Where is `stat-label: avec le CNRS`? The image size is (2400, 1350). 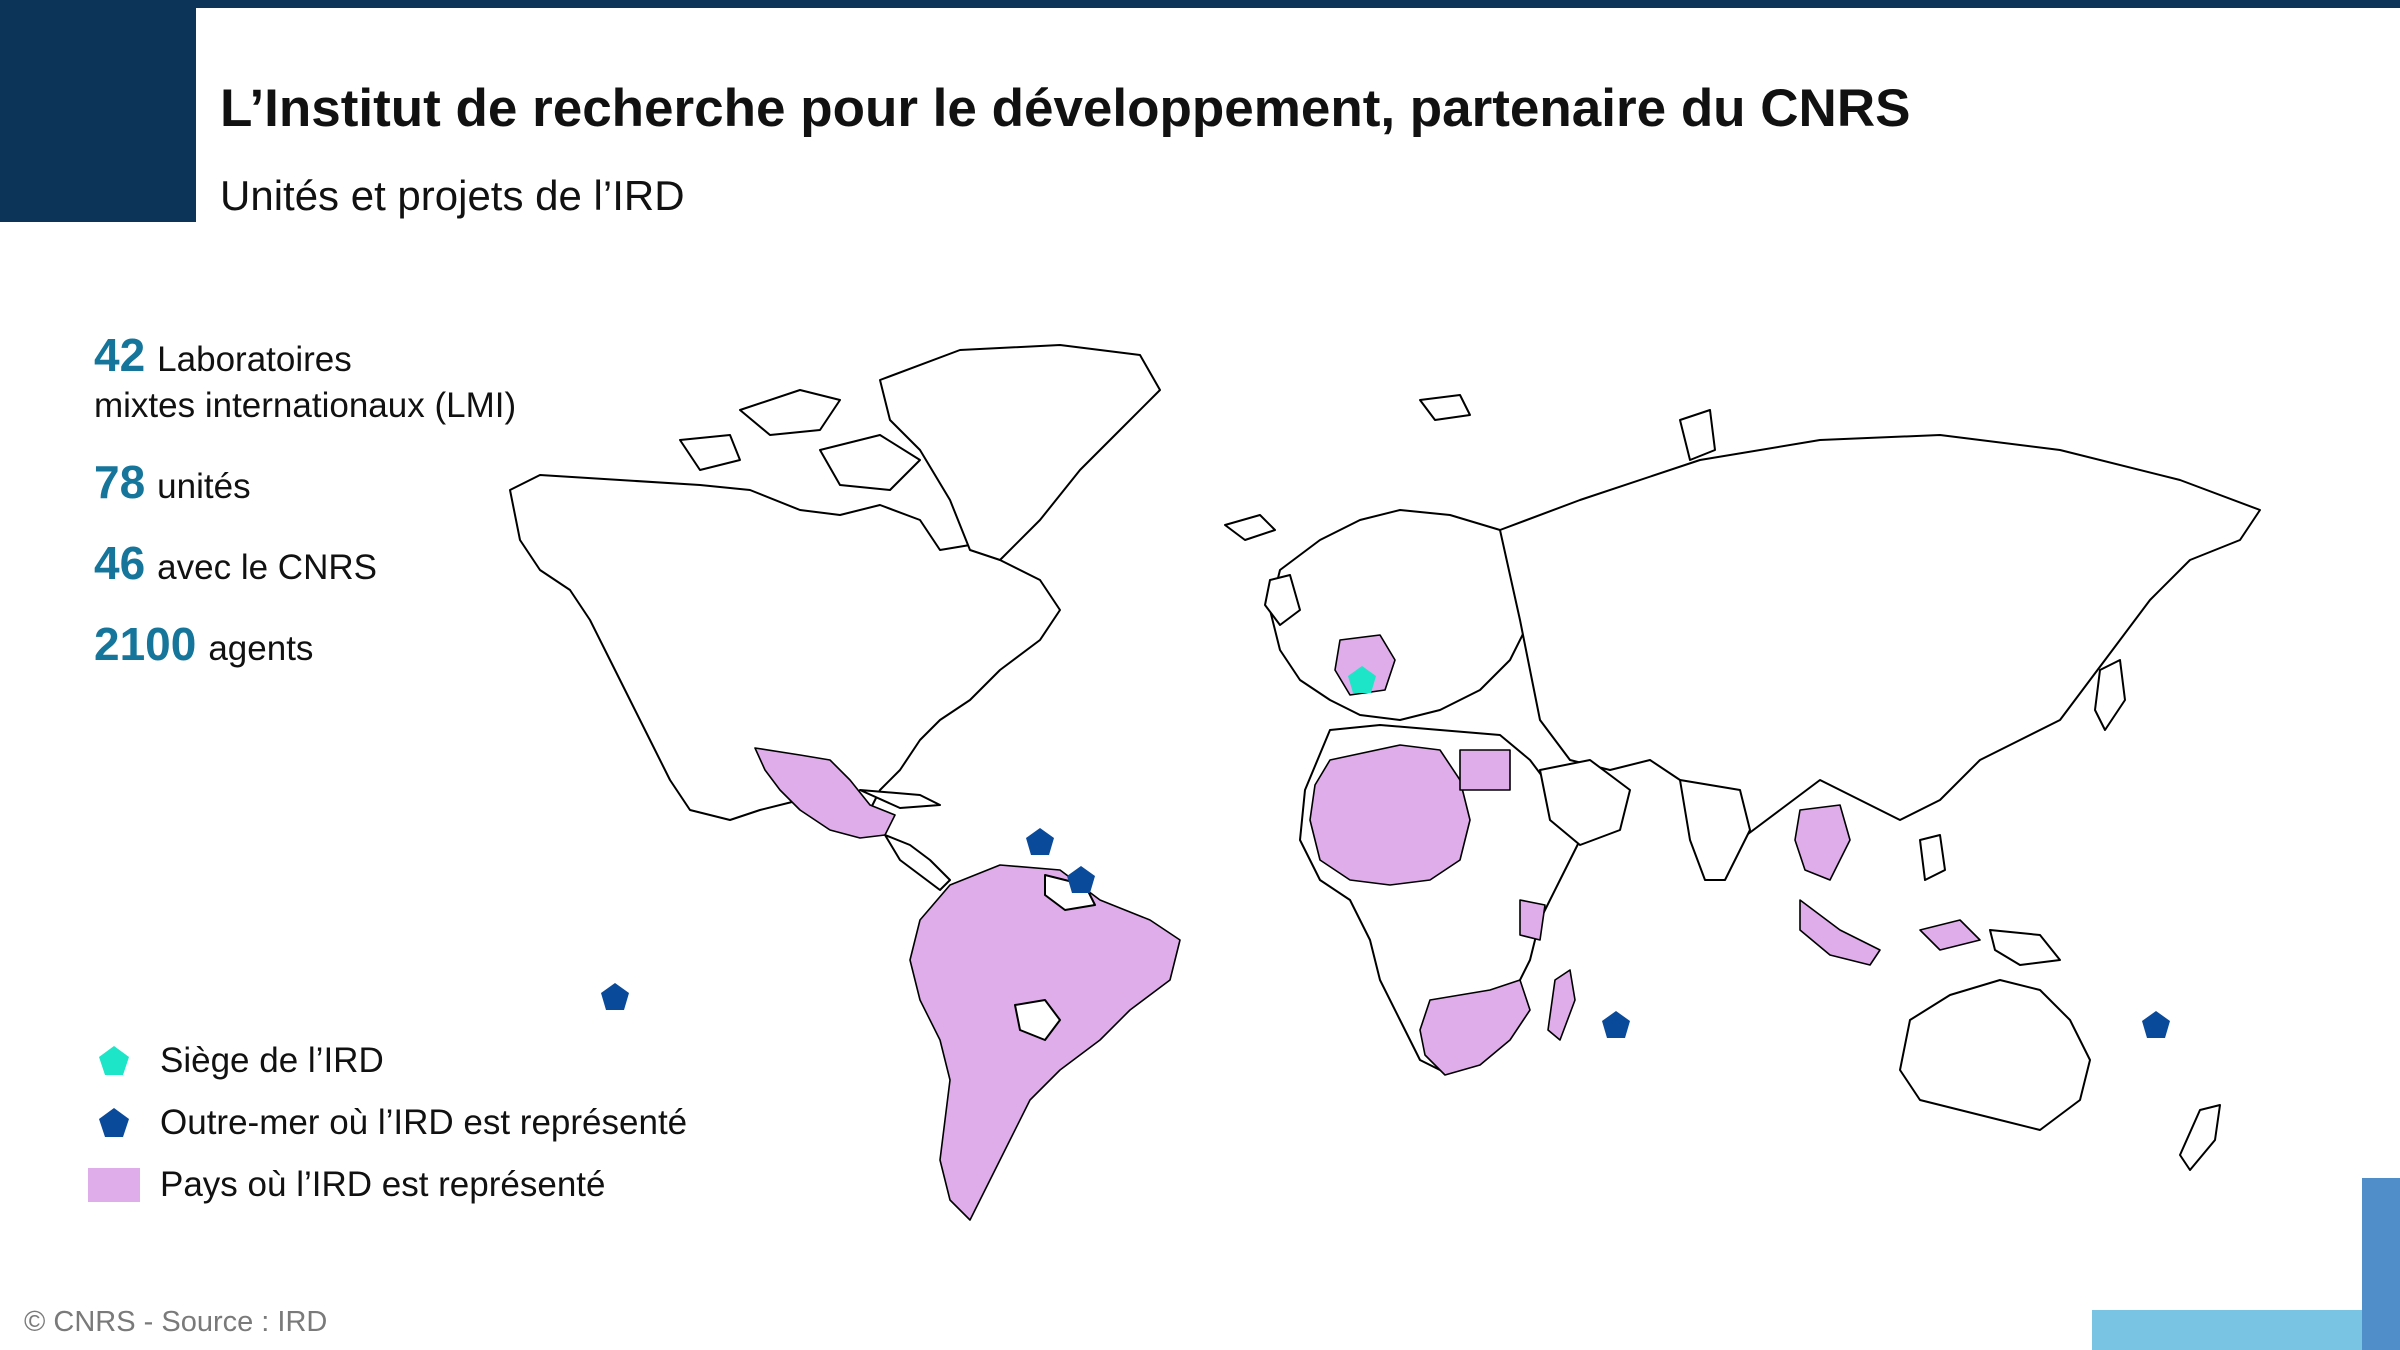
stat-label: avec le CNRS is located at coordinates (267, 567).